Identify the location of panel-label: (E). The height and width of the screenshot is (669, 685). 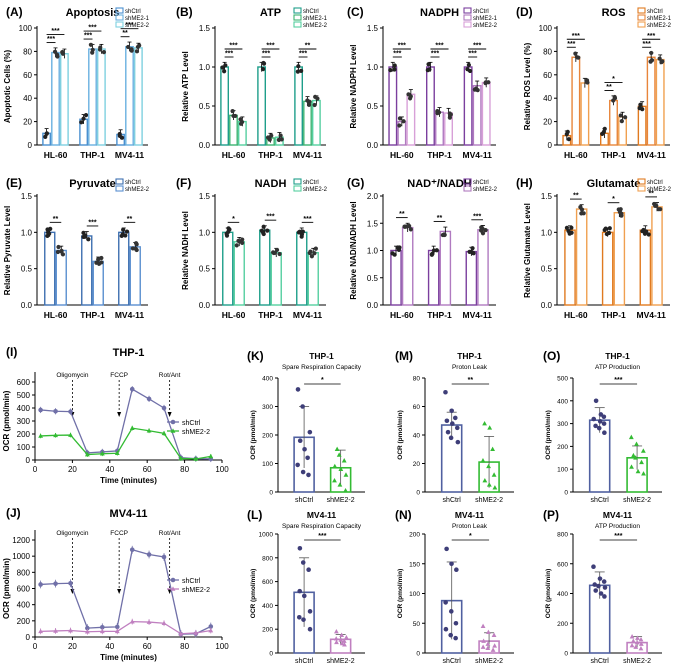
(14, 183).